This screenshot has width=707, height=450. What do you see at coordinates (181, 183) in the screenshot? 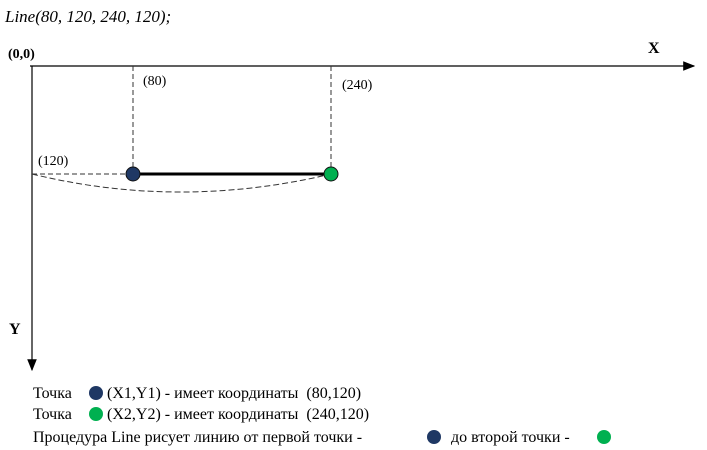
I see `guide-curve` at bounding box center [181, 183].